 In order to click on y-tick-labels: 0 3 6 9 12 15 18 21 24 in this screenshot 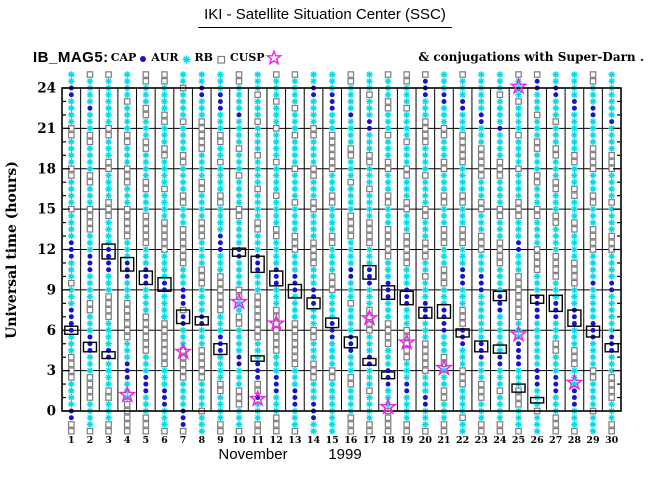, I will do `click(46, 250)`.